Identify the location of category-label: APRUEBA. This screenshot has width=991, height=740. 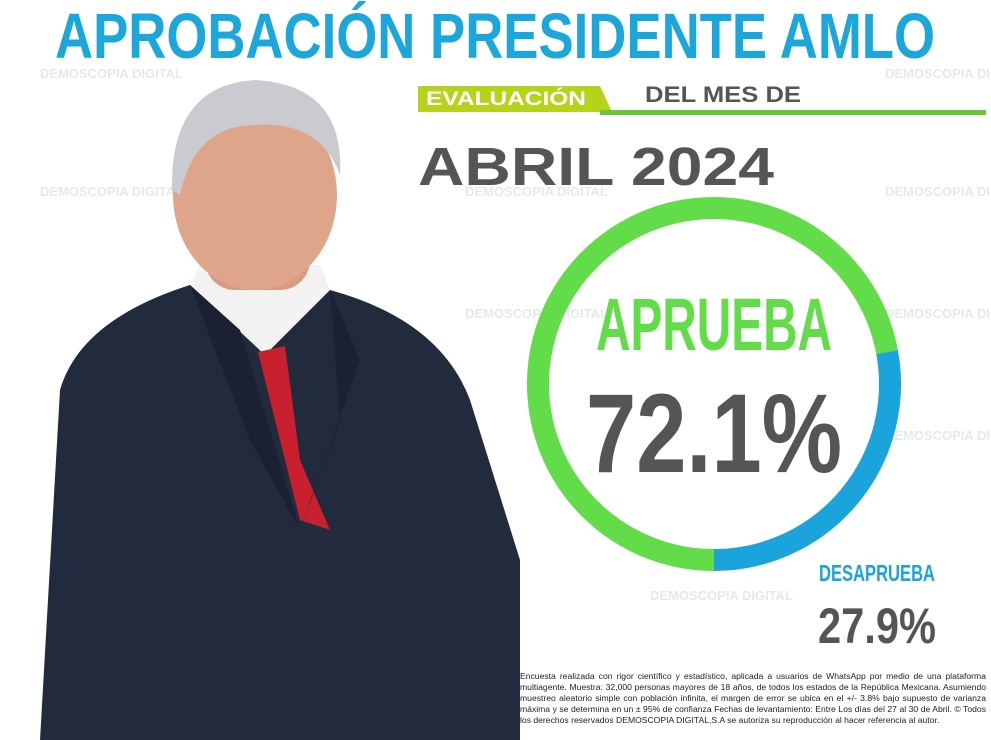
(714, 324).